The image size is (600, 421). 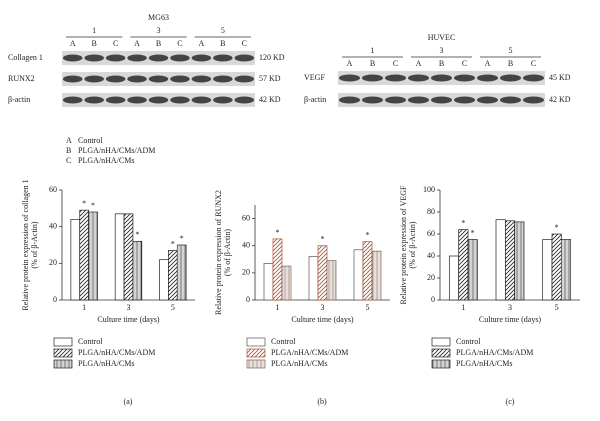 I want to click on blot-title: MG63, so click(x=158, y=17).